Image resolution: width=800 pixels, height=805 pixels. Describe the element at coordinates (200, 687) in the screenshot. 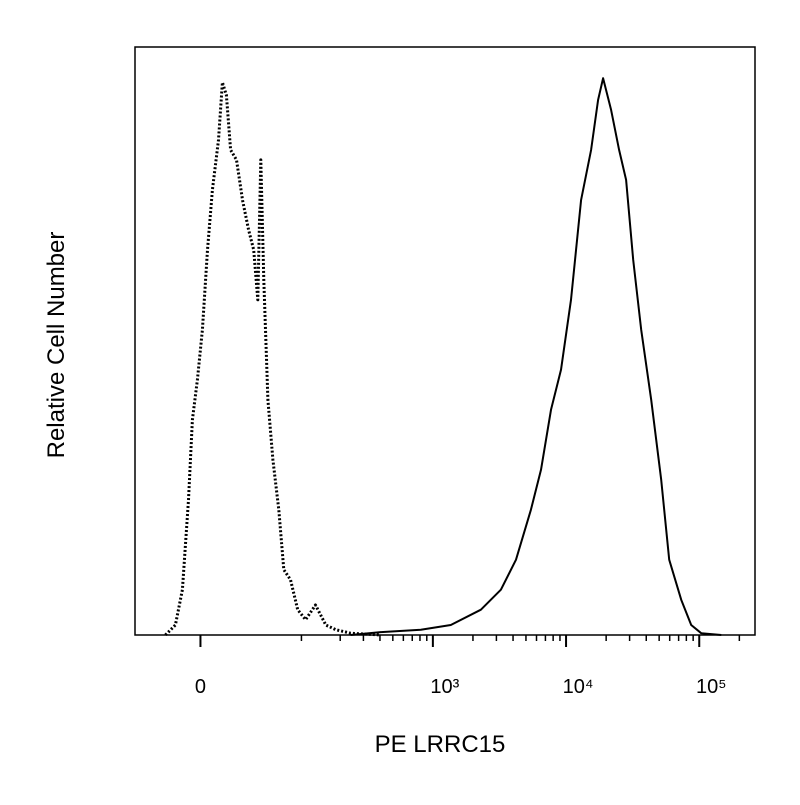

I see `x-tick-label: 0` at that location.